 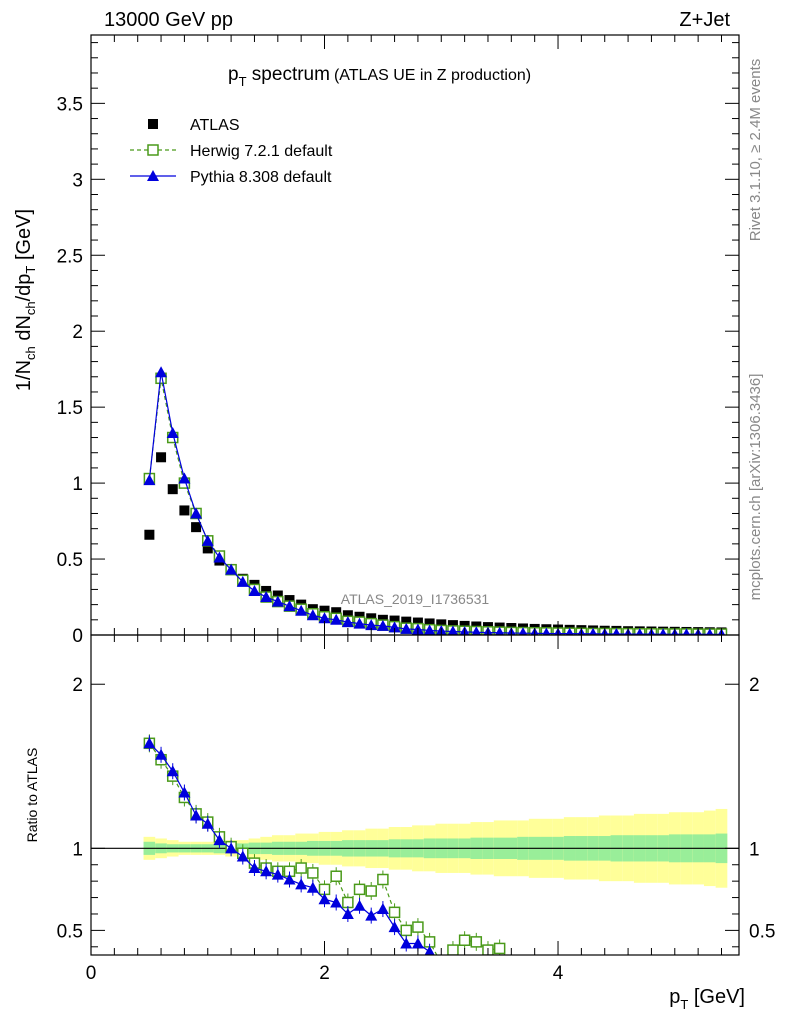 What do you see at coordinates (70, 931) in the screenshot?
I see `ratio-y-tick-label: 0.5` at bounding box center [70, 931].